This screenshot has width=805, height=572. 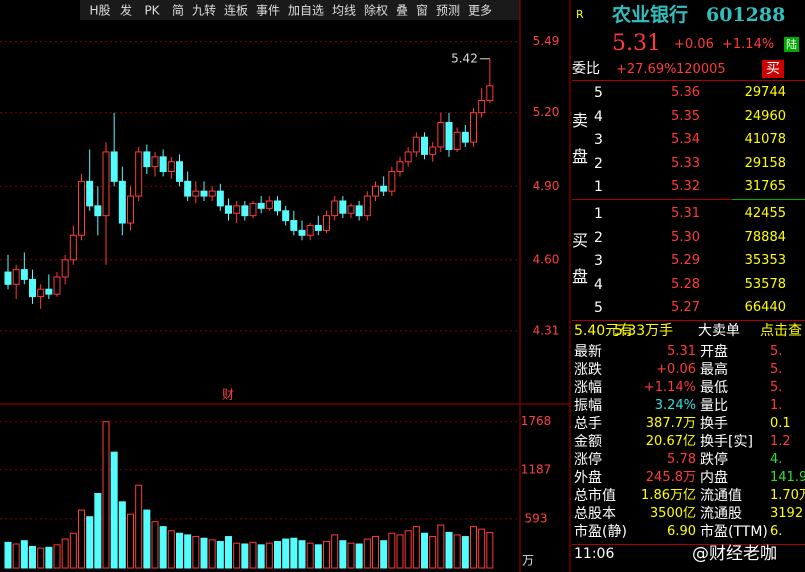 What do you see at coordinates (546, 259) in the screenshot?
I see `y-tick-label: 4.60` at bounding box center [546, 259].